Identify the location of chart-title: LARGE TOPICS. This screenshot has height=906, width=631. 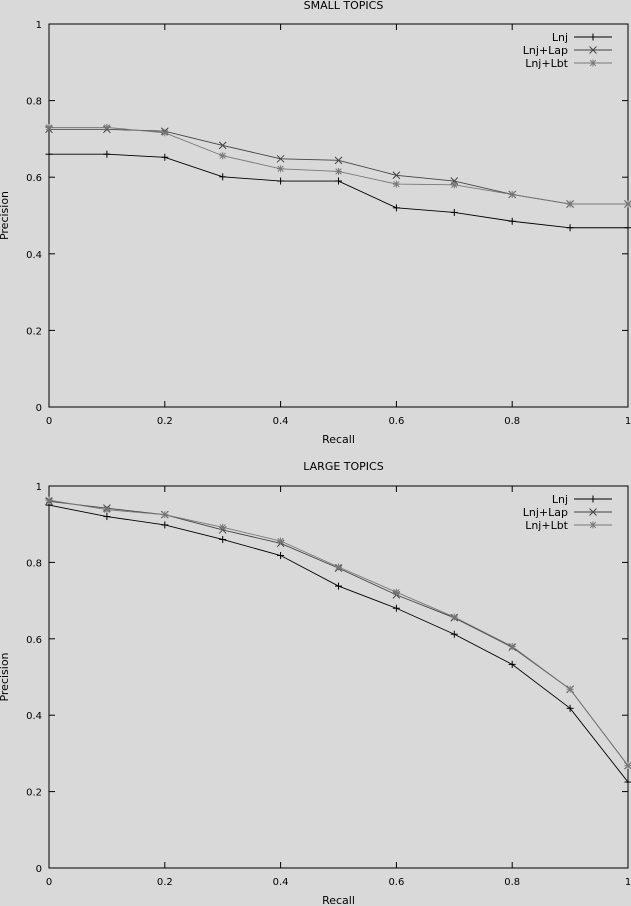
(343, 466).